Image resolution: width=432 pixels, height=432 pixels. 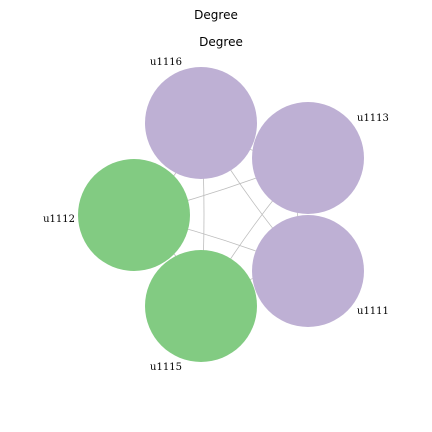 What do you see at coordinates (166, 62) in the screenshot?
I see `node-label-u1116: u1116` at bounding box center [166, 62].